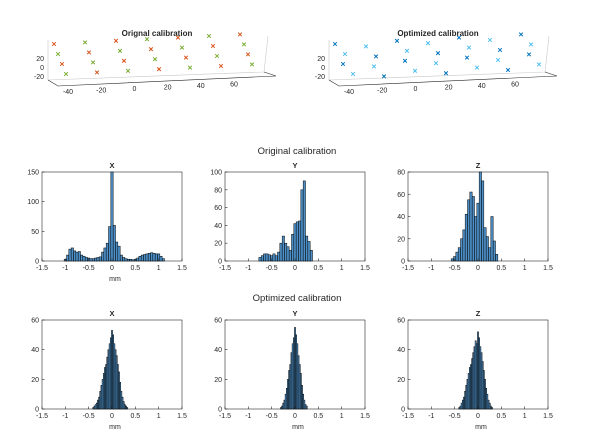  I want to click on x-axis-label: mm, so click(481, 427).